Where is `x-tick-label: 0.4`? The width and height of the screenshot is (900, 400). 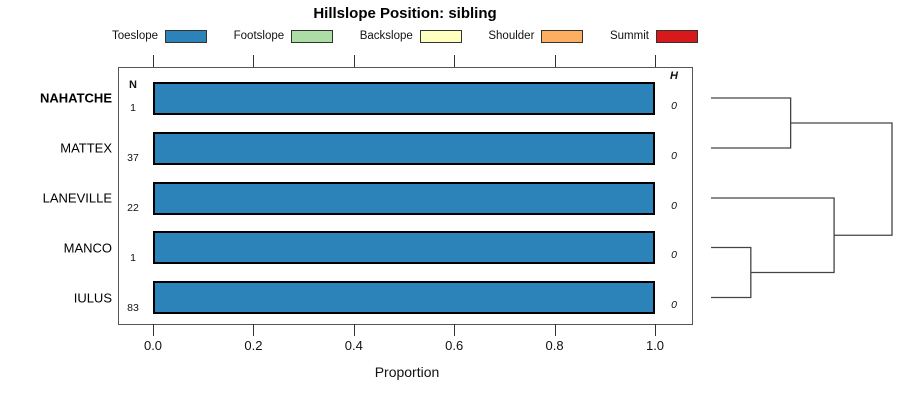
x-tick-label: 0.4 is located at coordinates (353, 345).